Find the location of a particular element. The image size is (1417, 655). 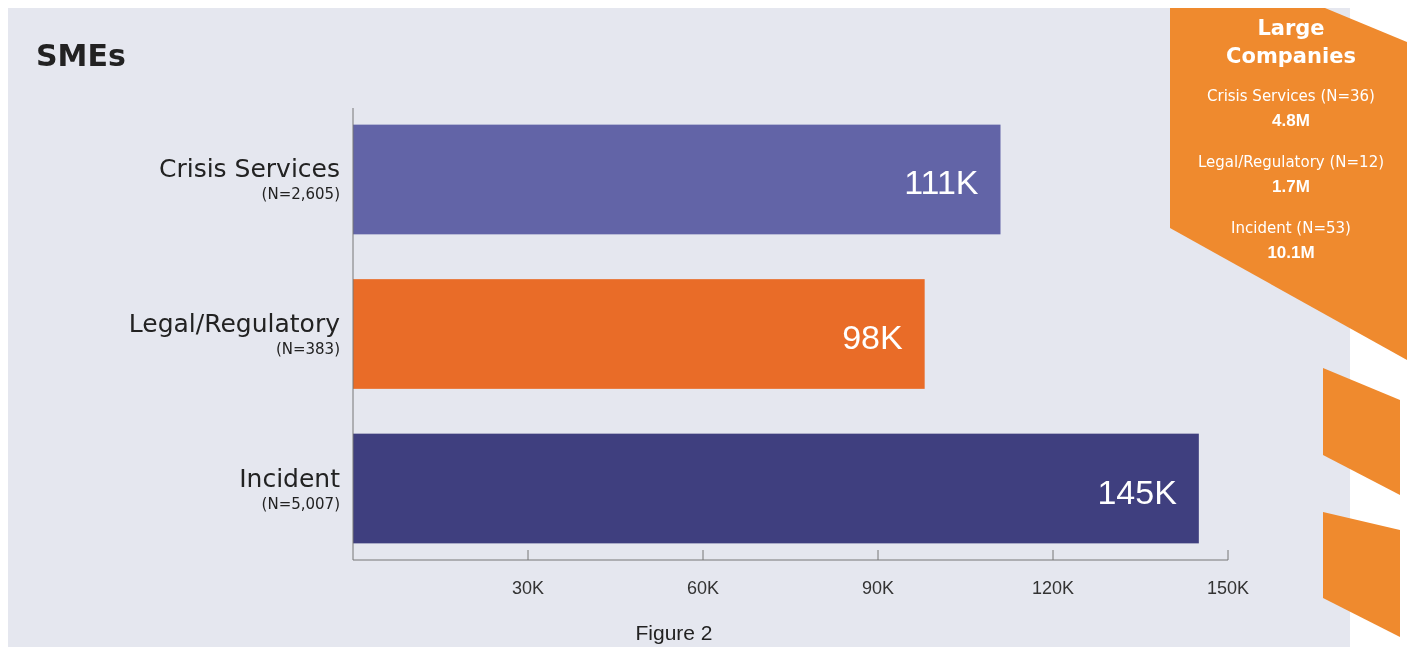

text: 4.8M is located at coordinates (1291, 120).